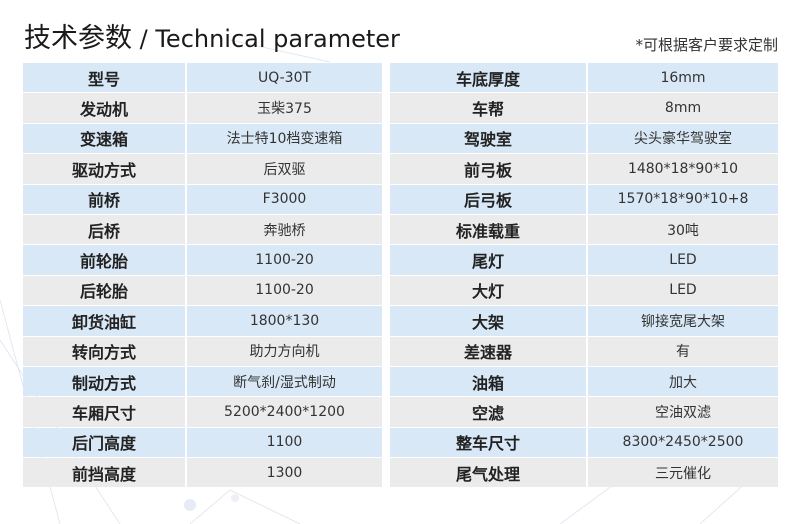 Image resolution: width=800 pixels, height=524 pixels. I want to click on param-value: 玉柴375, so click(284, 108).